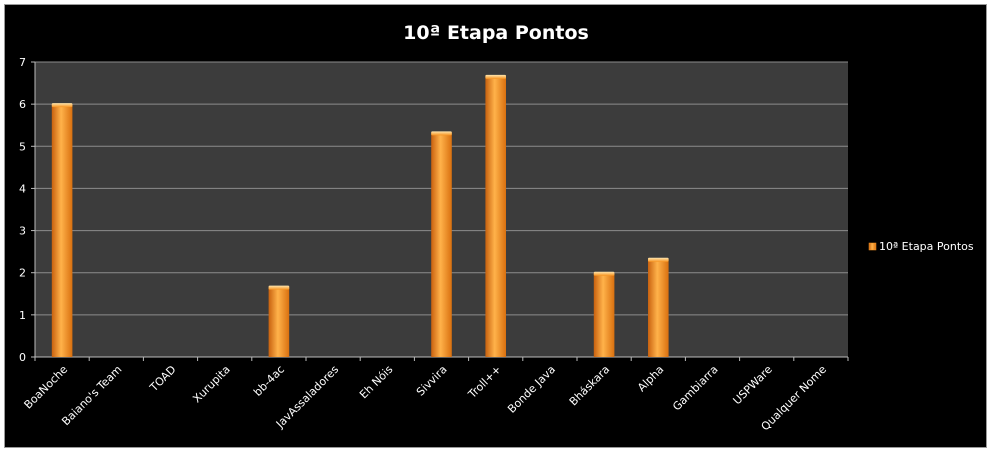 The width and height of the screenshot is (991, 453). Describe the element at coordinates (484, 382) in the screenshot. I see `x-tick-label: Troll++` at that location.